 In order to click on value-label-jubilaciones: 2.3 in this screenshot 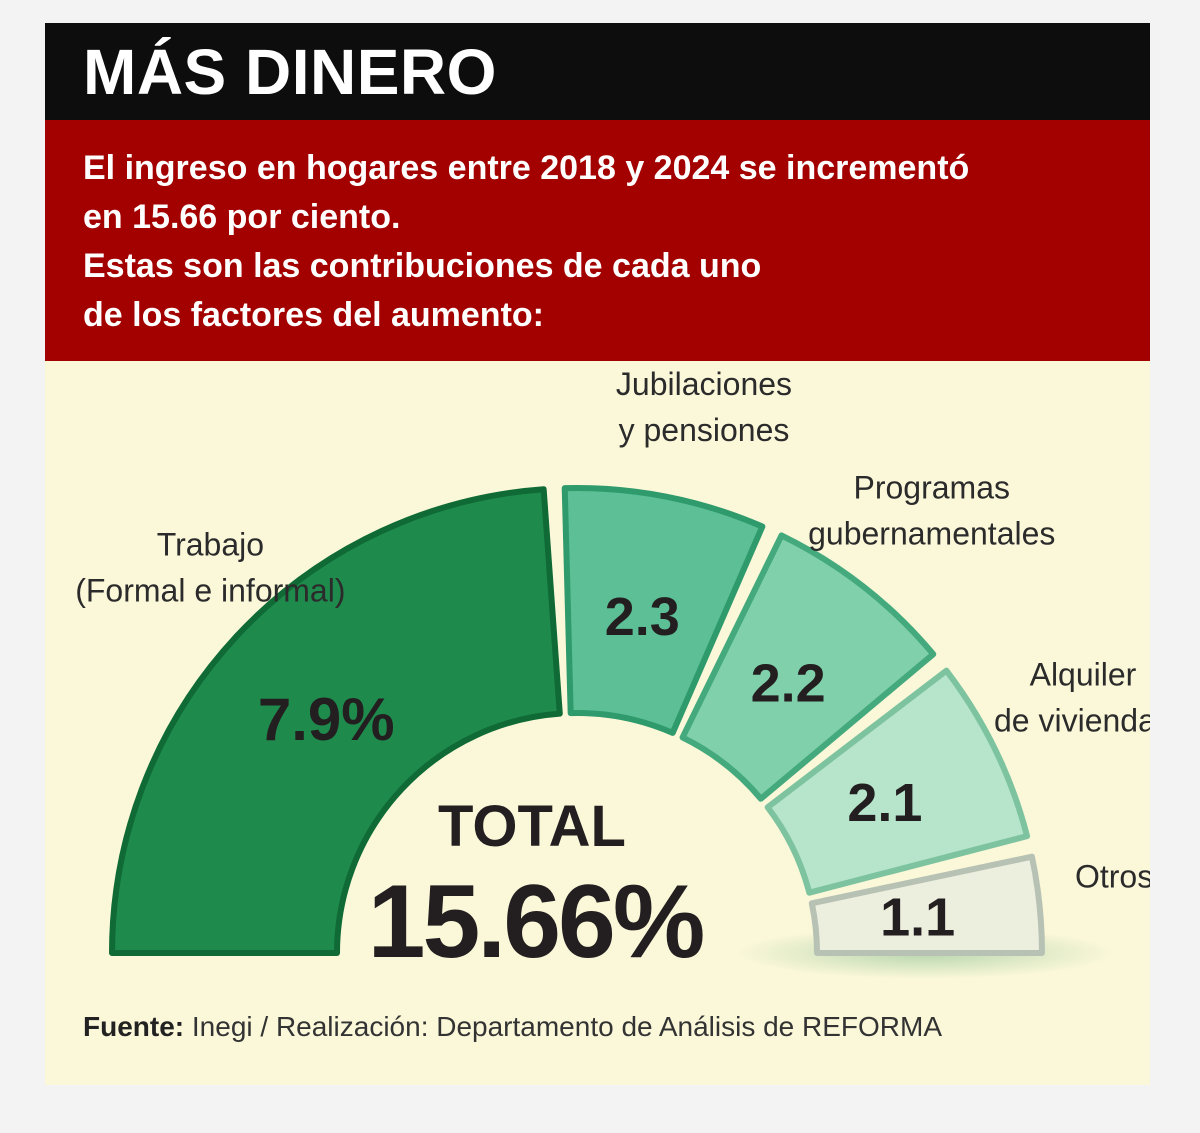, I will do `click(642, 617)`.